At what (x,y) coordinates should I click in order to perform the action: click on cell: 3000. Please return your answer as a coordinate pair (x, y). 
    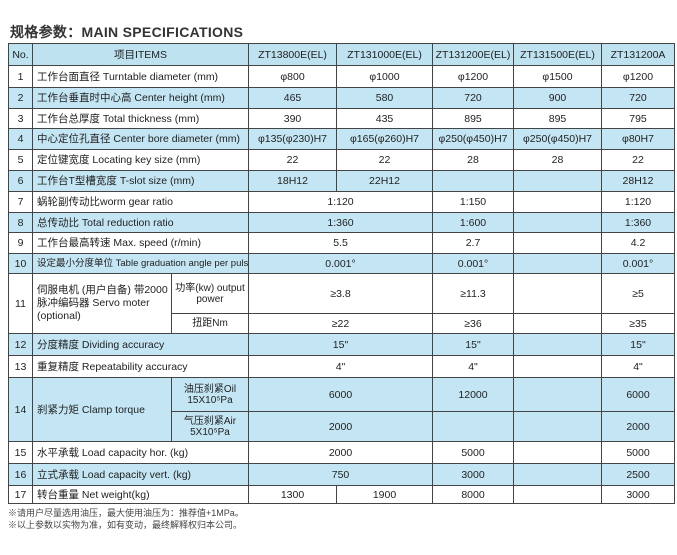
    Looking at the image, I should click on (638, 494).